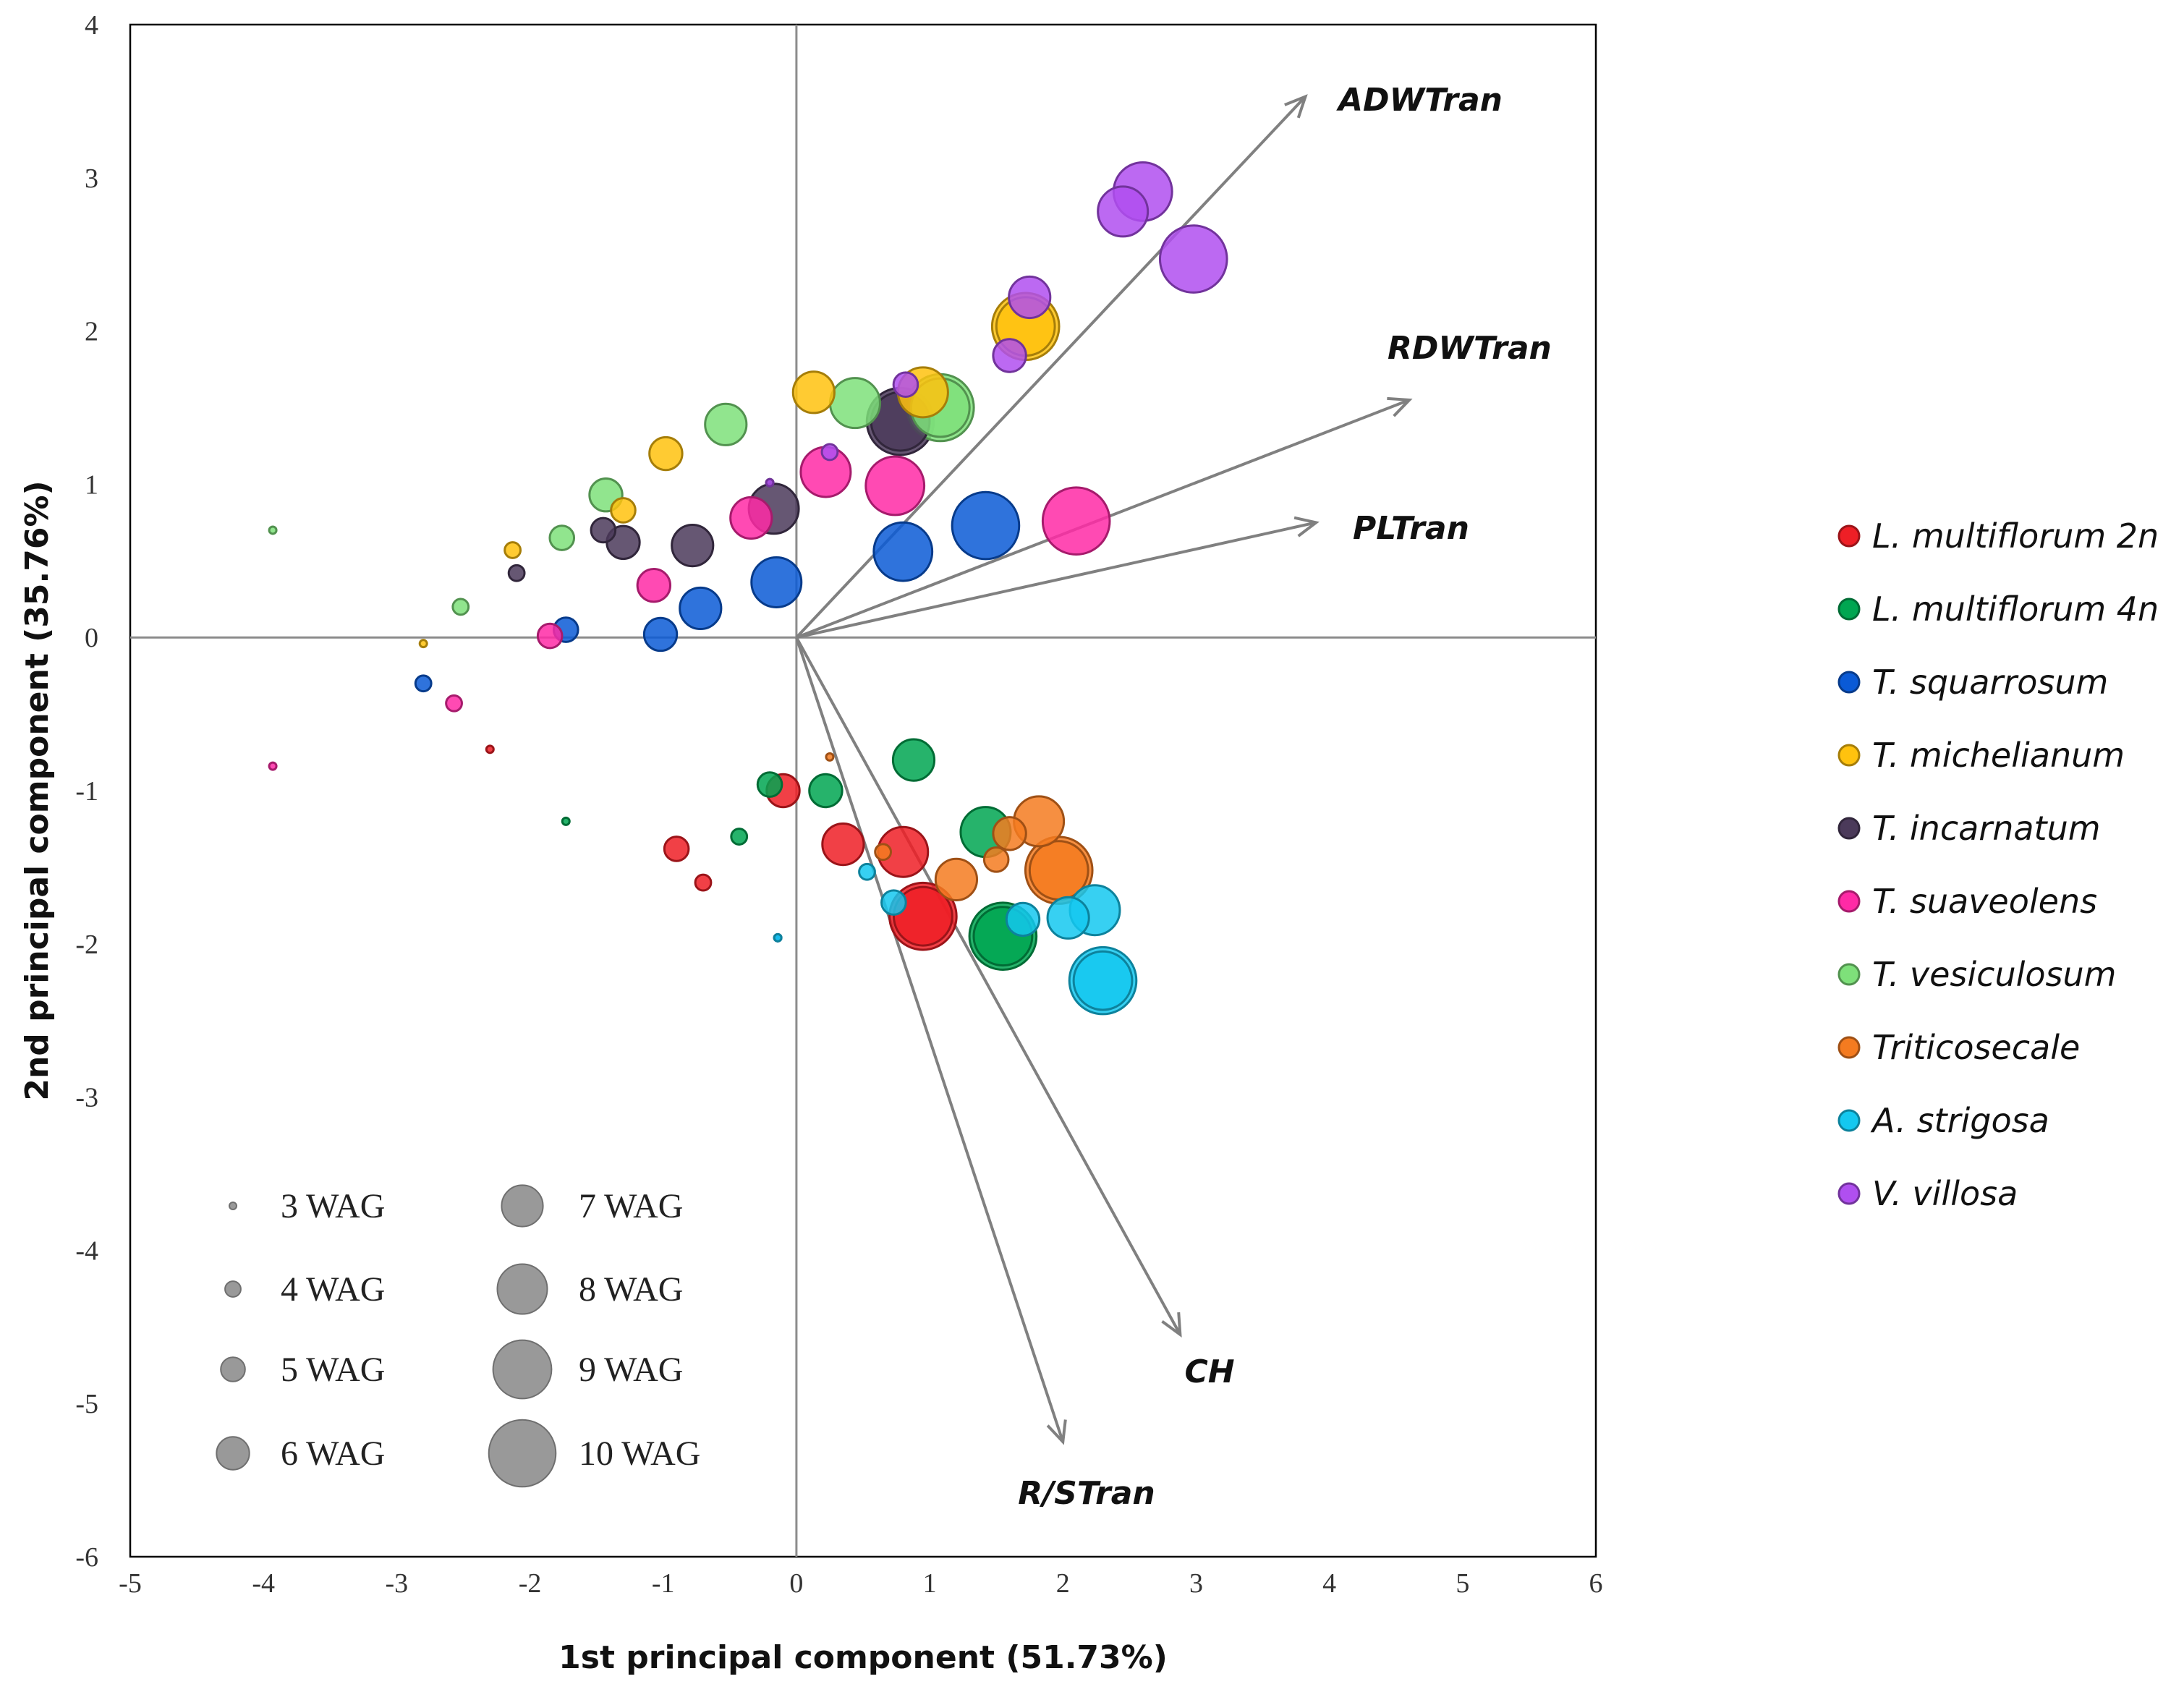  I want to click on x-axis-label: 1st principal component (51.73%), so click(863, 1657).